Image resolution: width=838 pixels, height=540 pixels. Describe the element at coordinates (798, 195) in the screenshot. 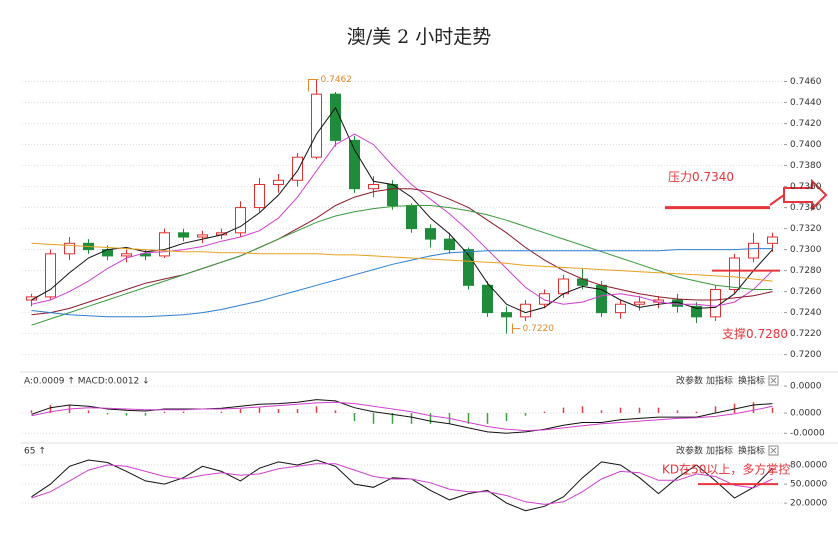

I see `arrow-icon` at that location.